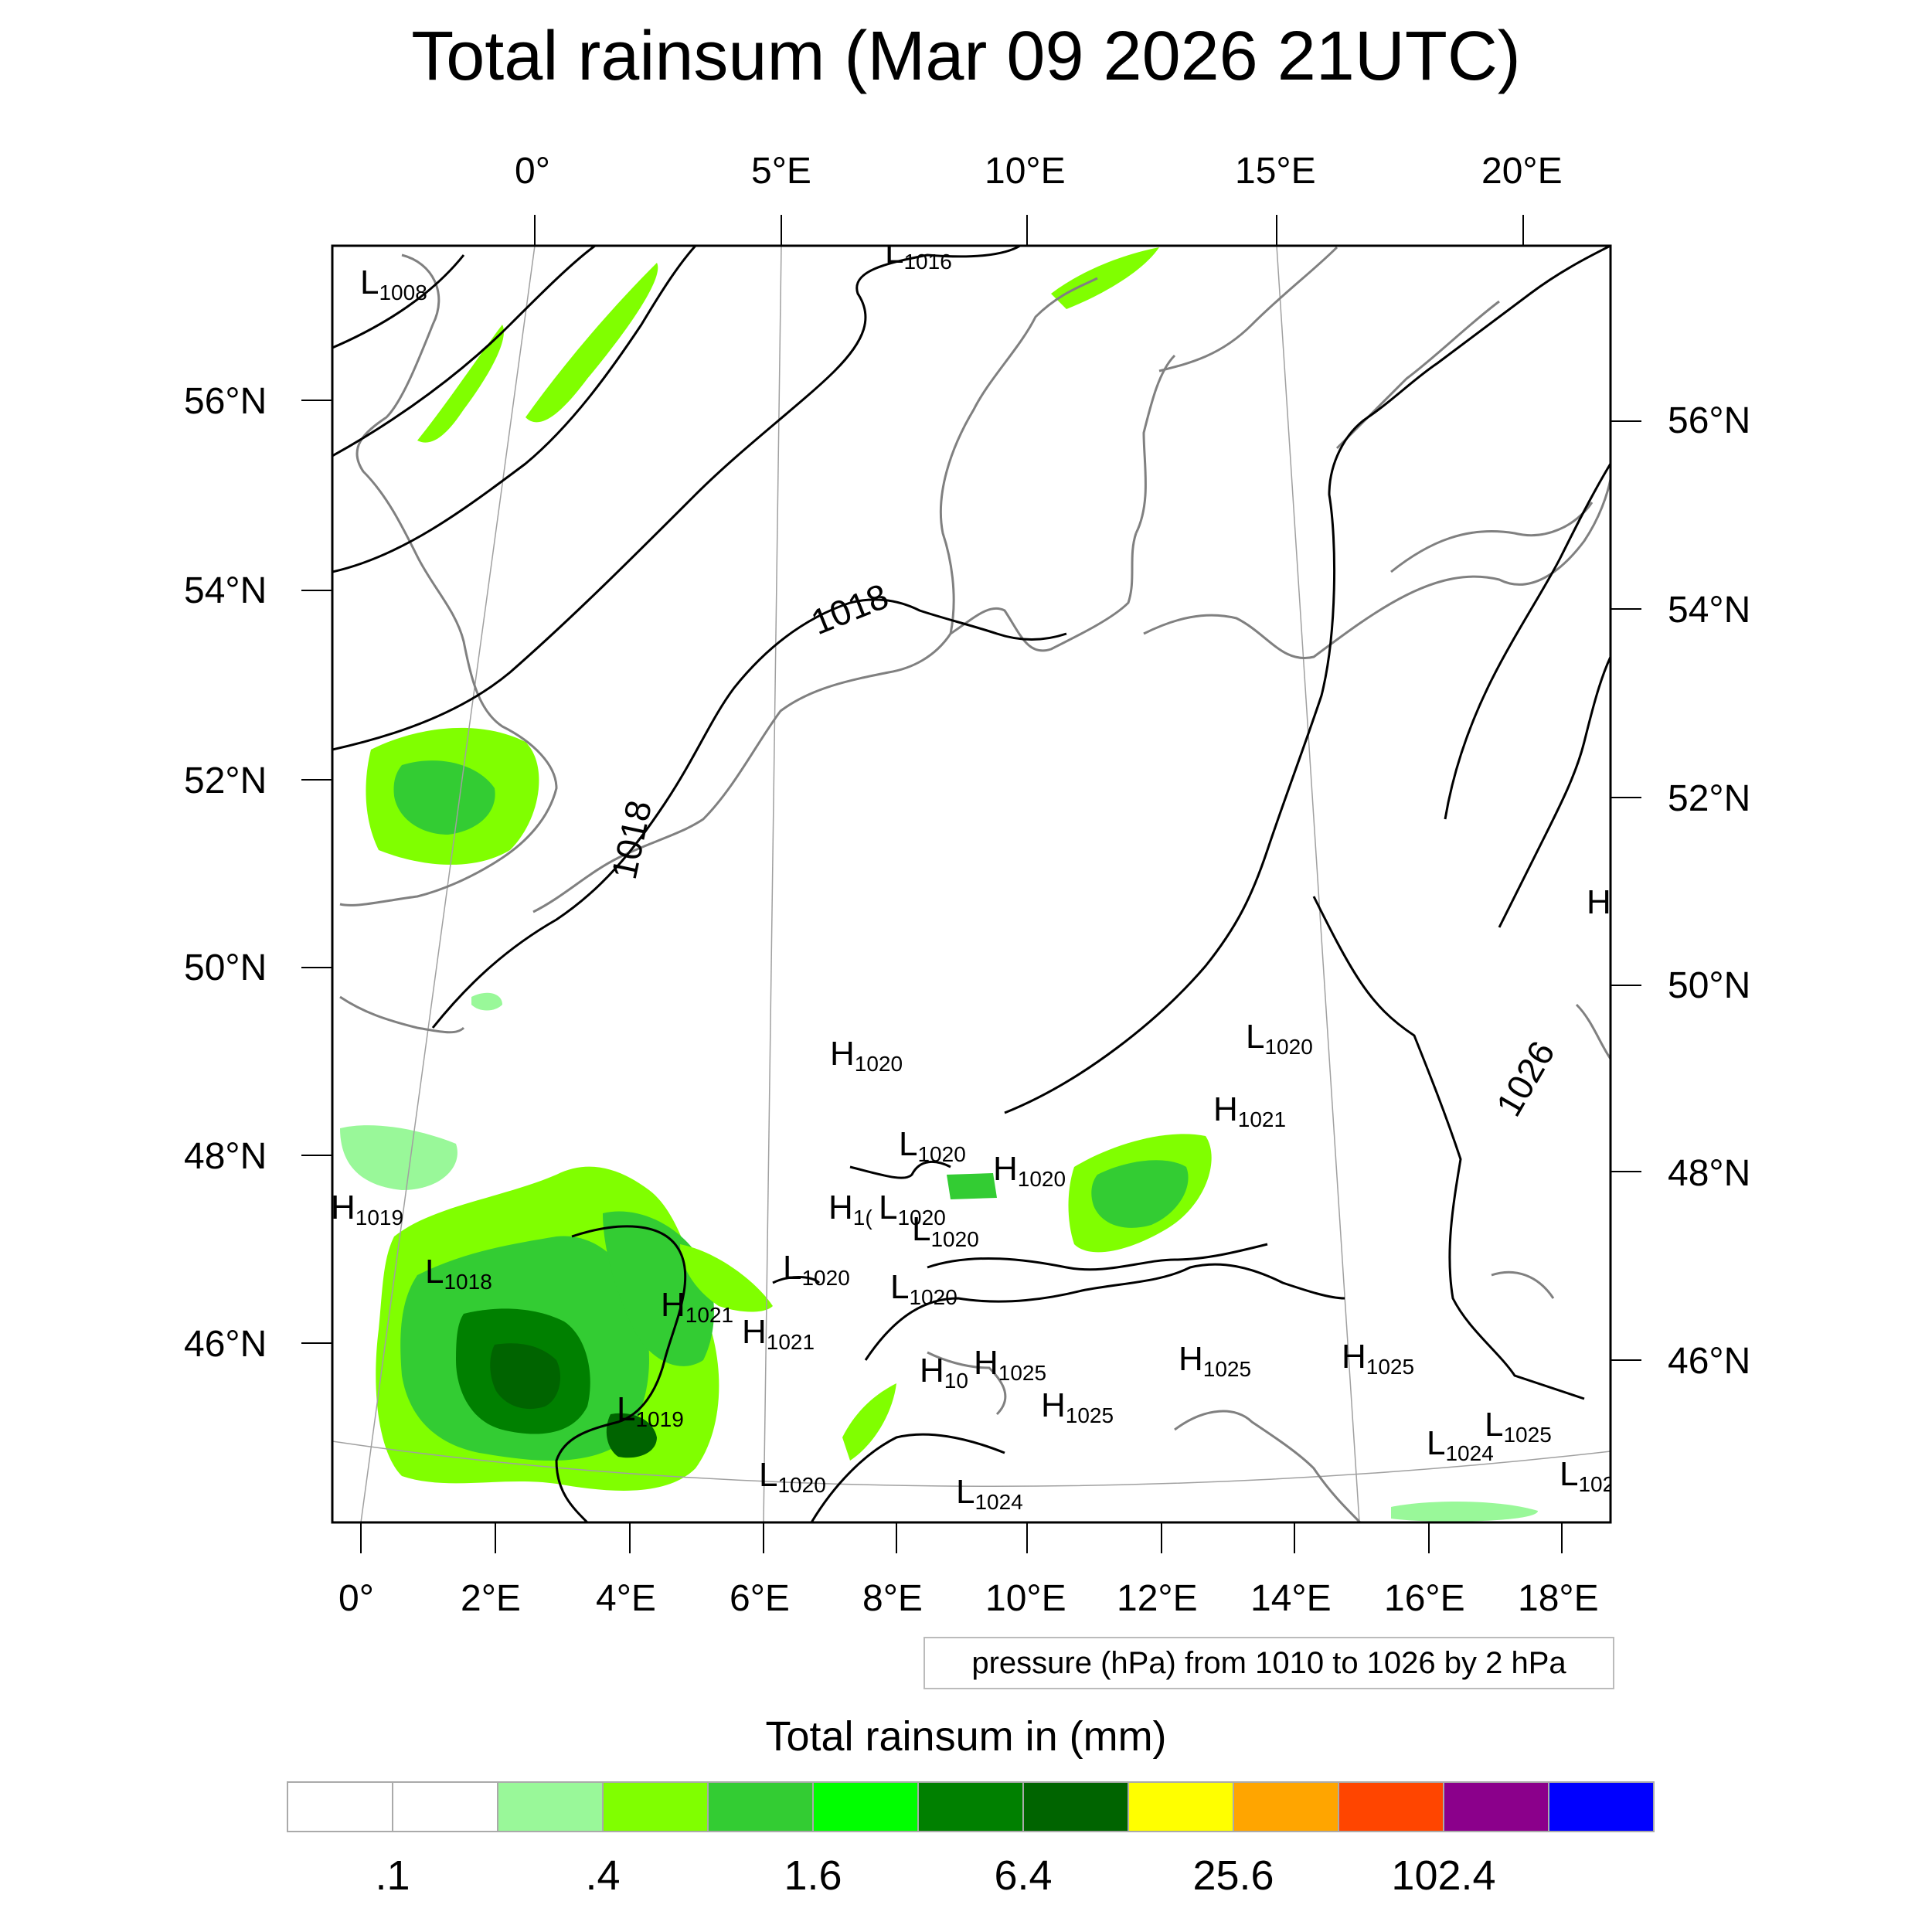  I want to click on bottom-lon-label: 10°E, so click(1026, 1599).